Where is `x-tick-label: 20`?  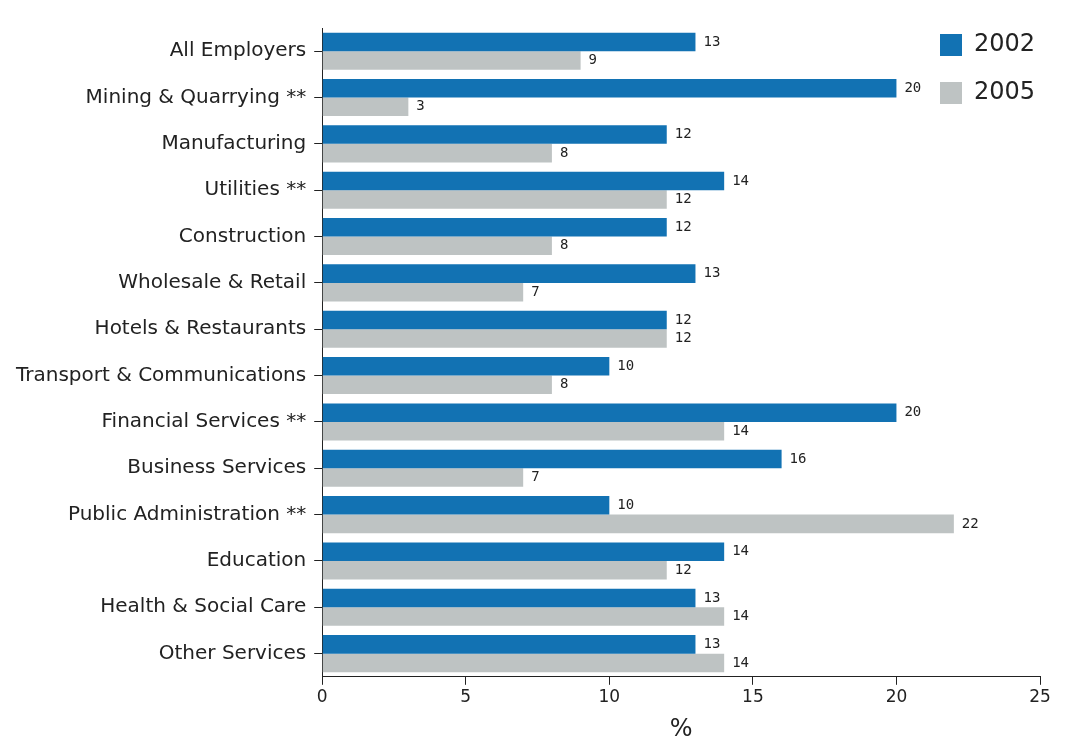
x-tick-label: 20 is located at coordinates (896, 696).